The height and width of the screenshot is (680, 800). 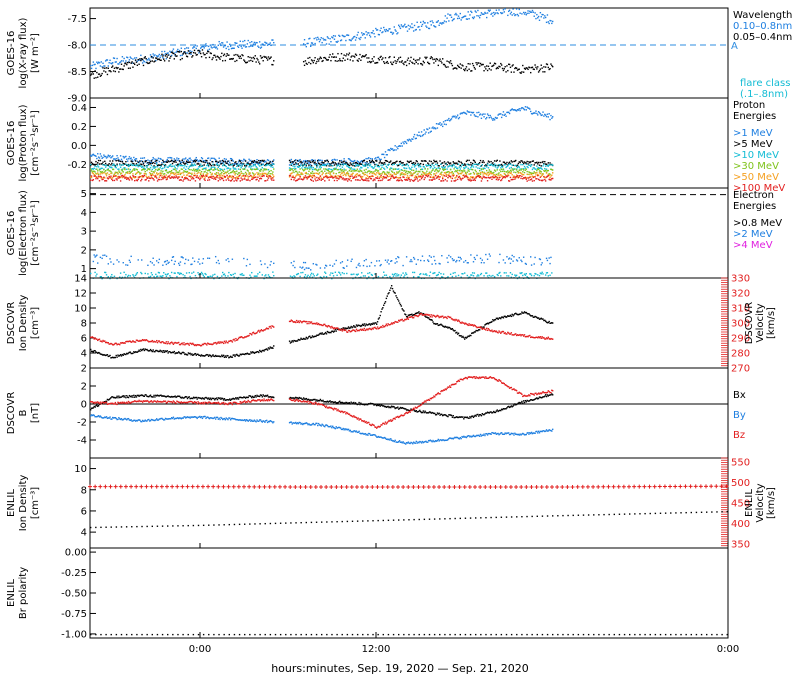 I want to click on right-tick-label: 270, so click(x=740, y=369).